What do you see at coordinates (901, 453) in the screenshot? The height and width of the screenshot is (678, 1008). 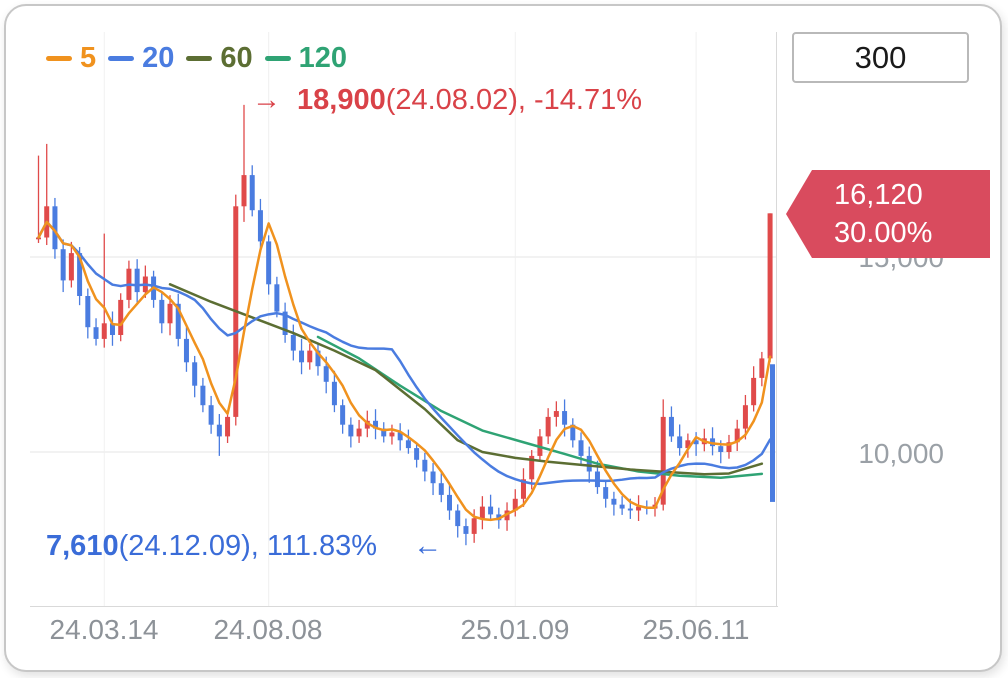 I see `y-axis-tick-10000: 10,000` at bounding box center [901, 453].